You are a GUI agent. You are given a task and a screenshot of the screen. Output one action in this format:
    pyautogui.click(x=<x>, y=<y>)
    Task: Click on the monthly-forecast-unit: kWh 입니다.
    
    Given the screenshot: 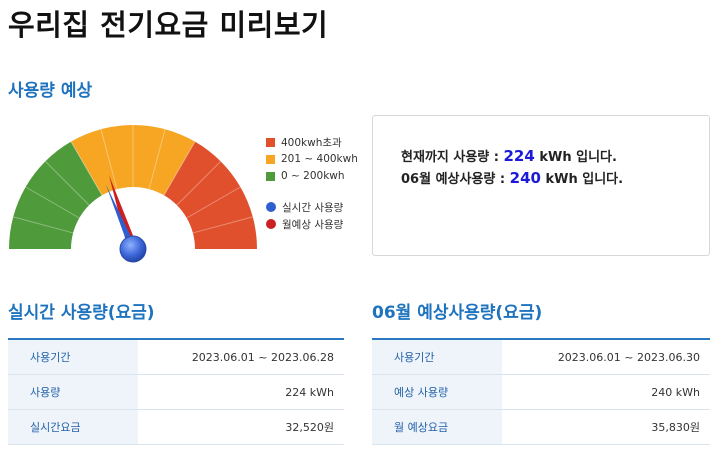 What is the action you would take?
    pyautogui.click(x=582, y=179)
    